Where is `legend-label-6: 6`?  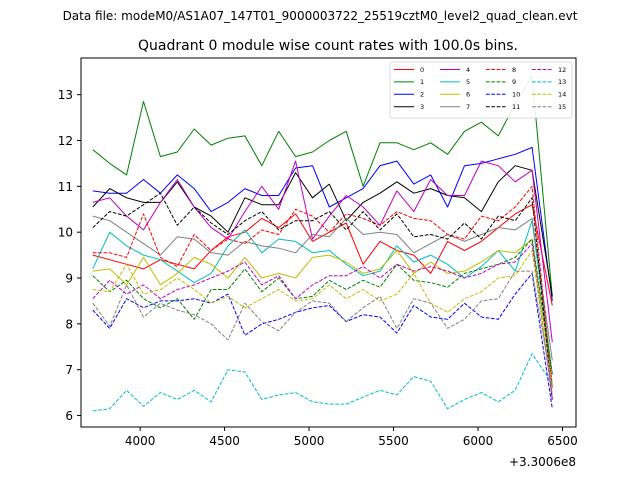
legend-label-6: 6 is located at coordinates (468, 95).